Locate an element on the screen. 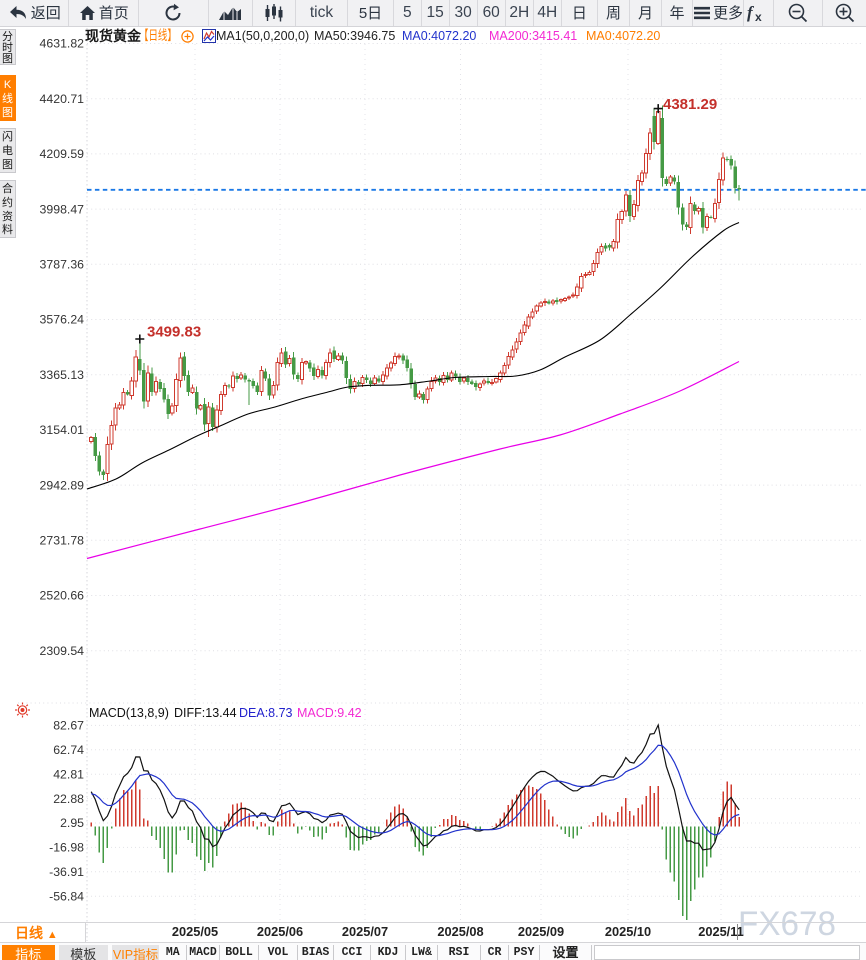 The height and width of the screenshot is (960, 866). svg-text: -16.98 is located at coordinates (66, 848).